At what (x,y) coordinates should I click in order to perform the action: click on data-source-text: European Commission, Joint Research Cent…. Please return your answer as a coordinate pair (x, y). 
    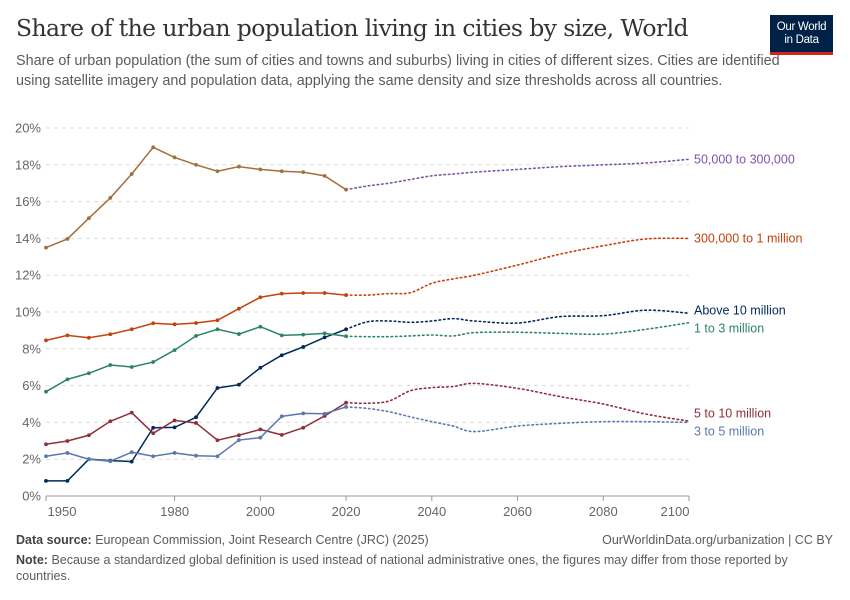
    Looking at the image, I should click on (262, 540).